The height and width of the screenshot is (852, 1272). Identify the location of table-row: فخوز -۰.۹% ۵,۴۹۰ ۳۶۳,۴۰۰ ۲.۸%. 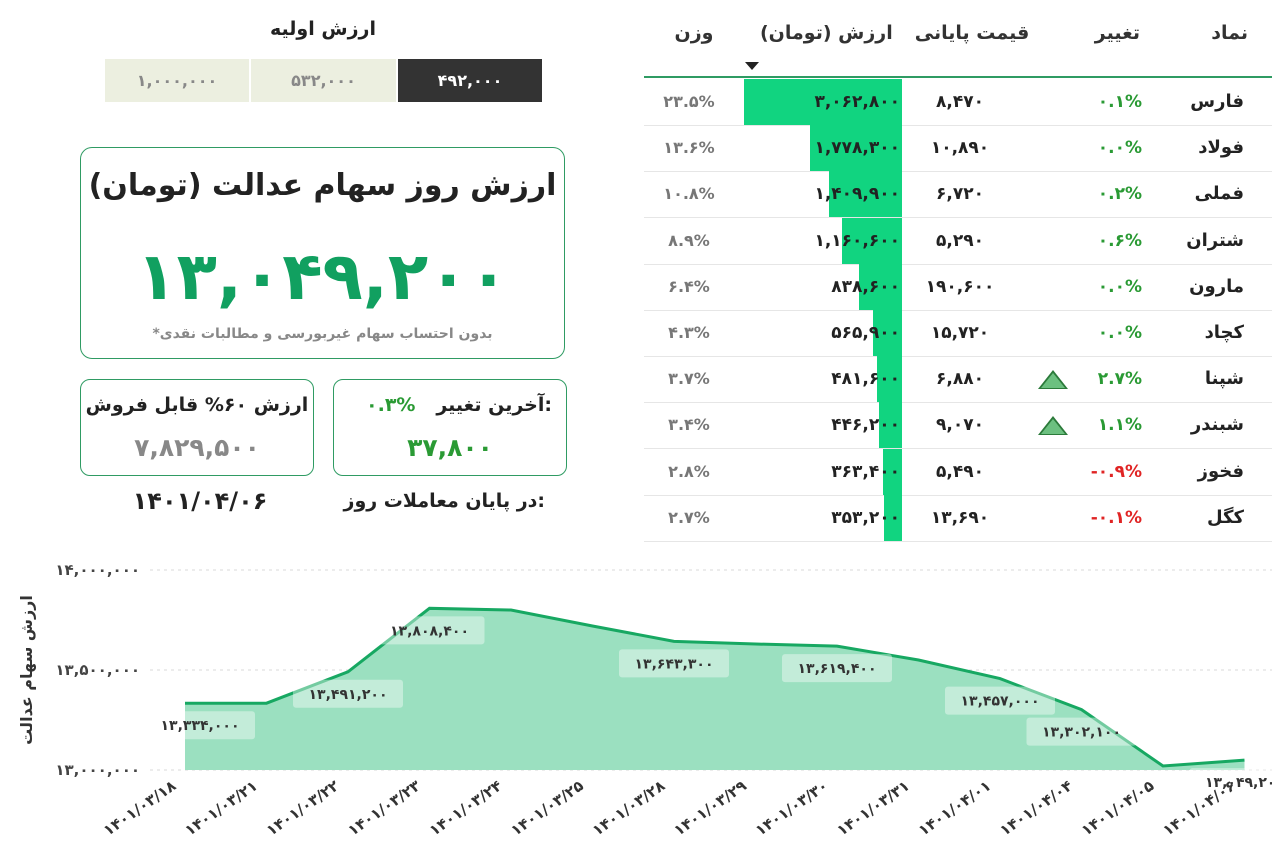
(958, 472).